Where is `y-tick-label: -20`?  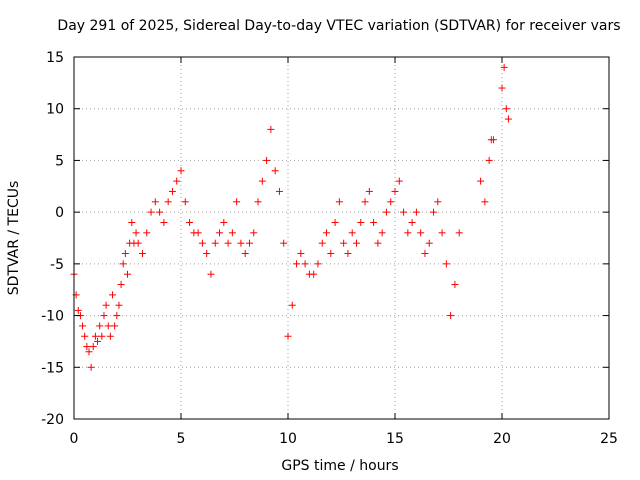 y-tick-label: -20 is located at coordinates (52, 420).